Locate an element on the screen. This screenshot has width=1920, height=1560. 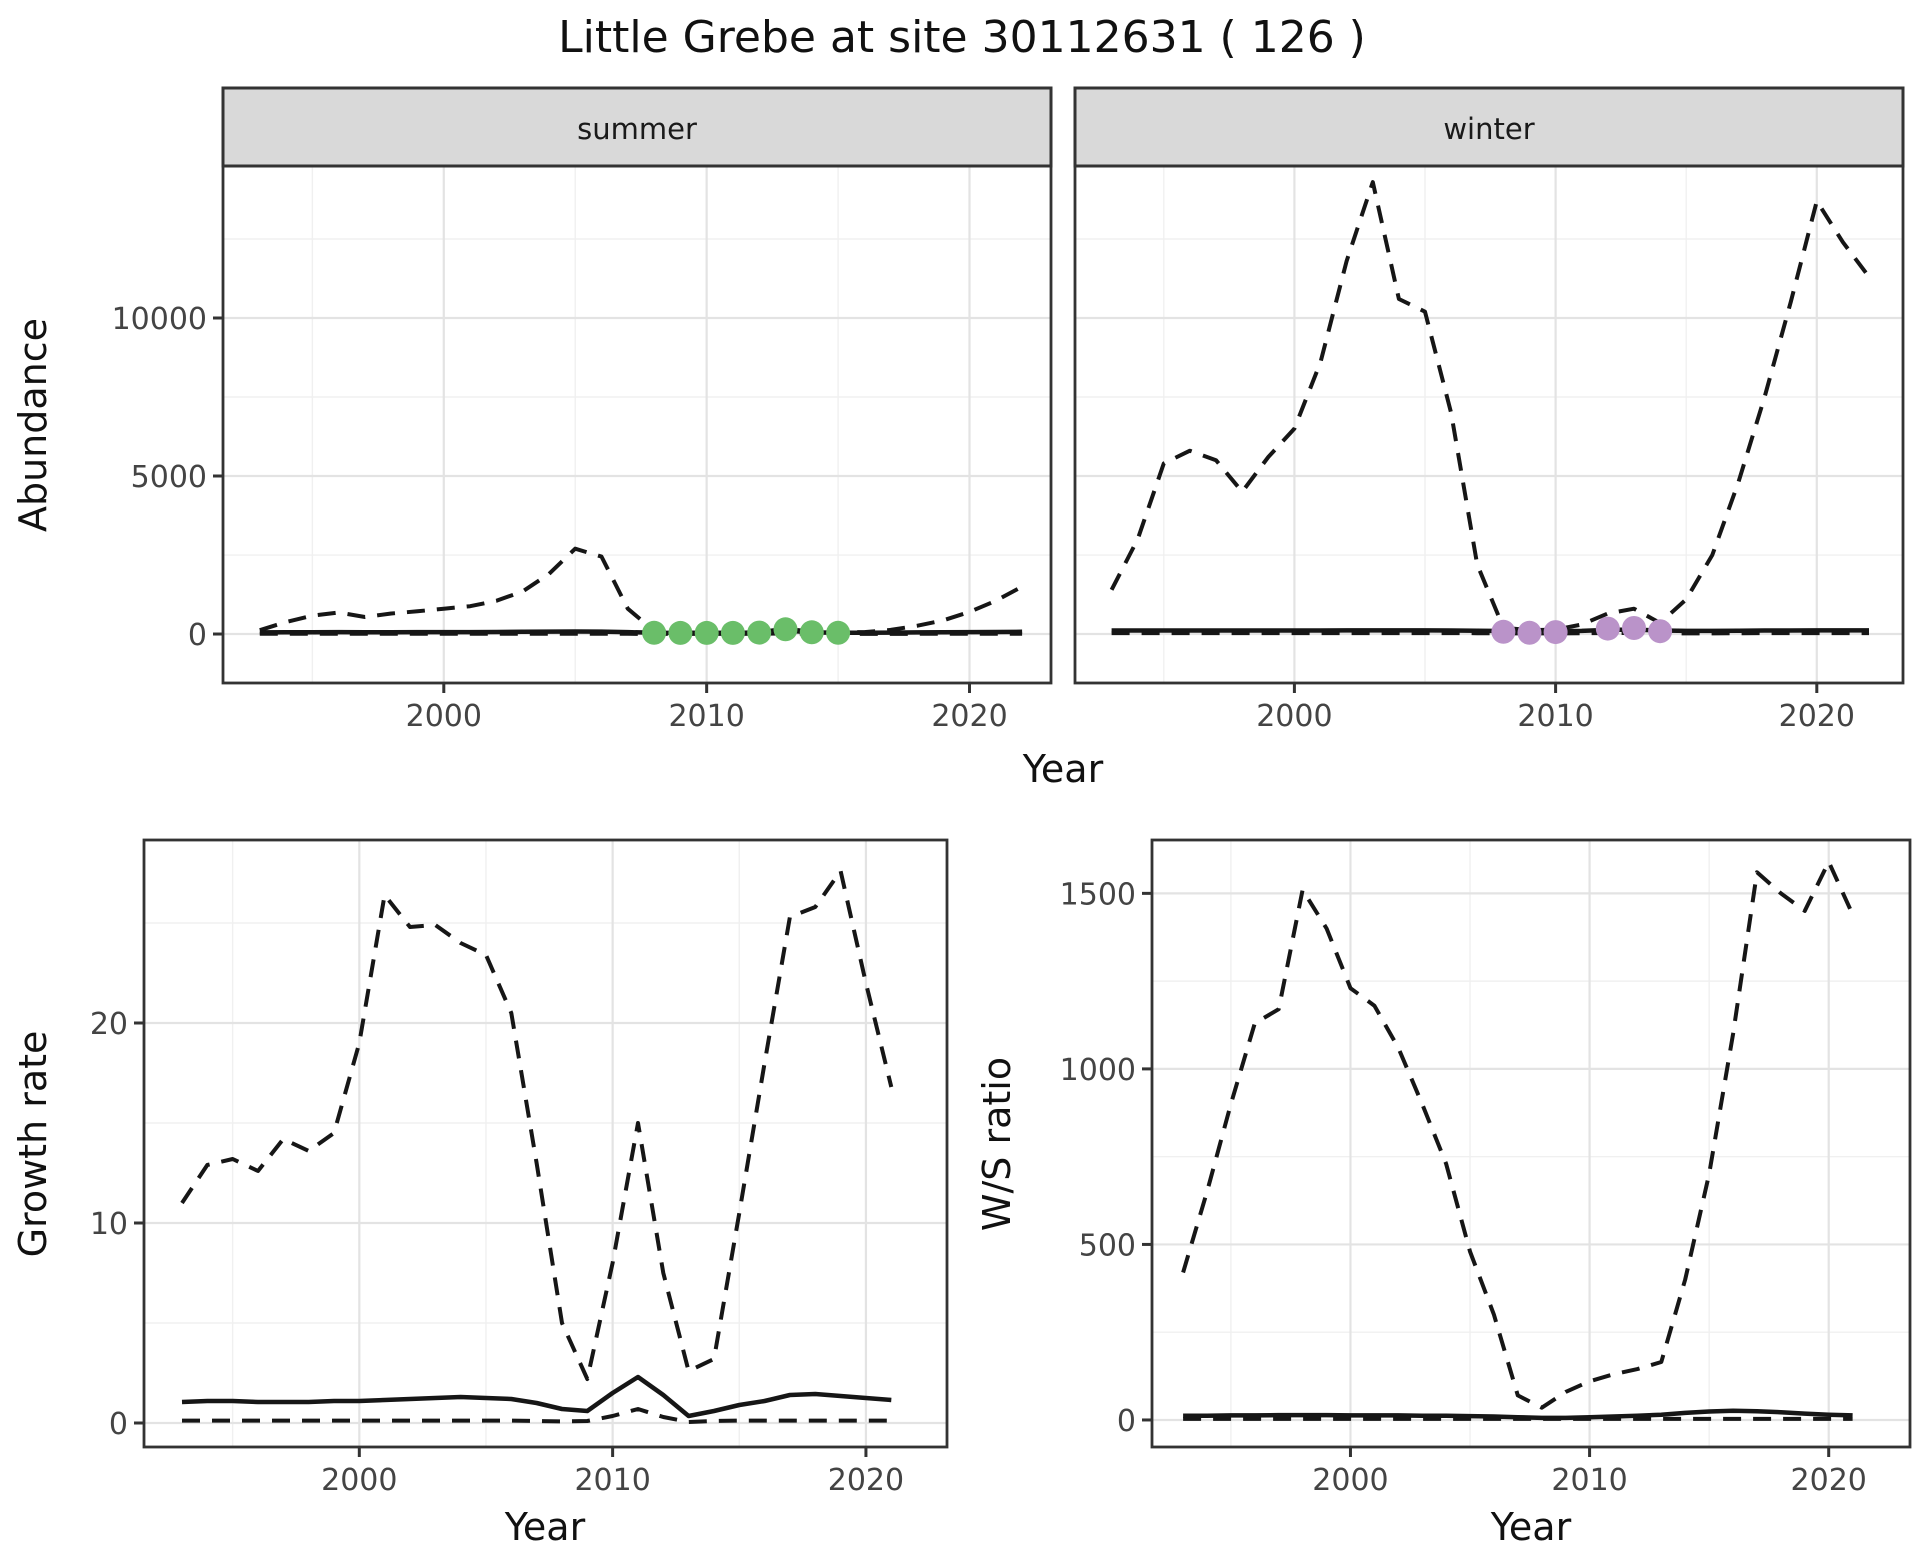
x-axis-title-year-top: Year is located at coordinates (1063, 769).